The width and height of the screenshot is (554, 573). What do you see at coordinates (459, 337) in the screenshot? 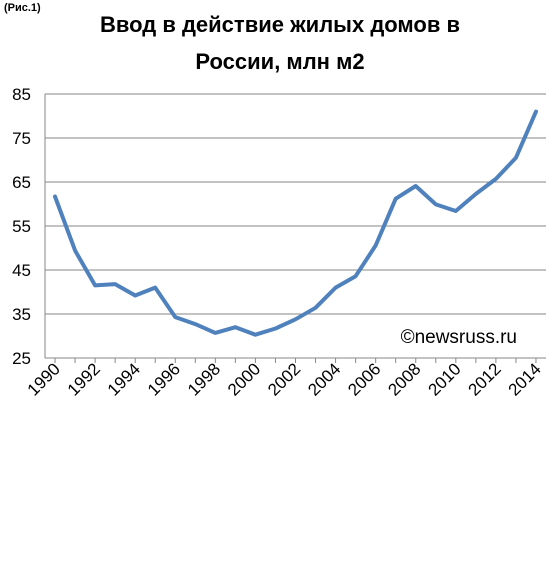
I see `watermark-text: ©newsruss.ru` at bounding box center [459, 337].